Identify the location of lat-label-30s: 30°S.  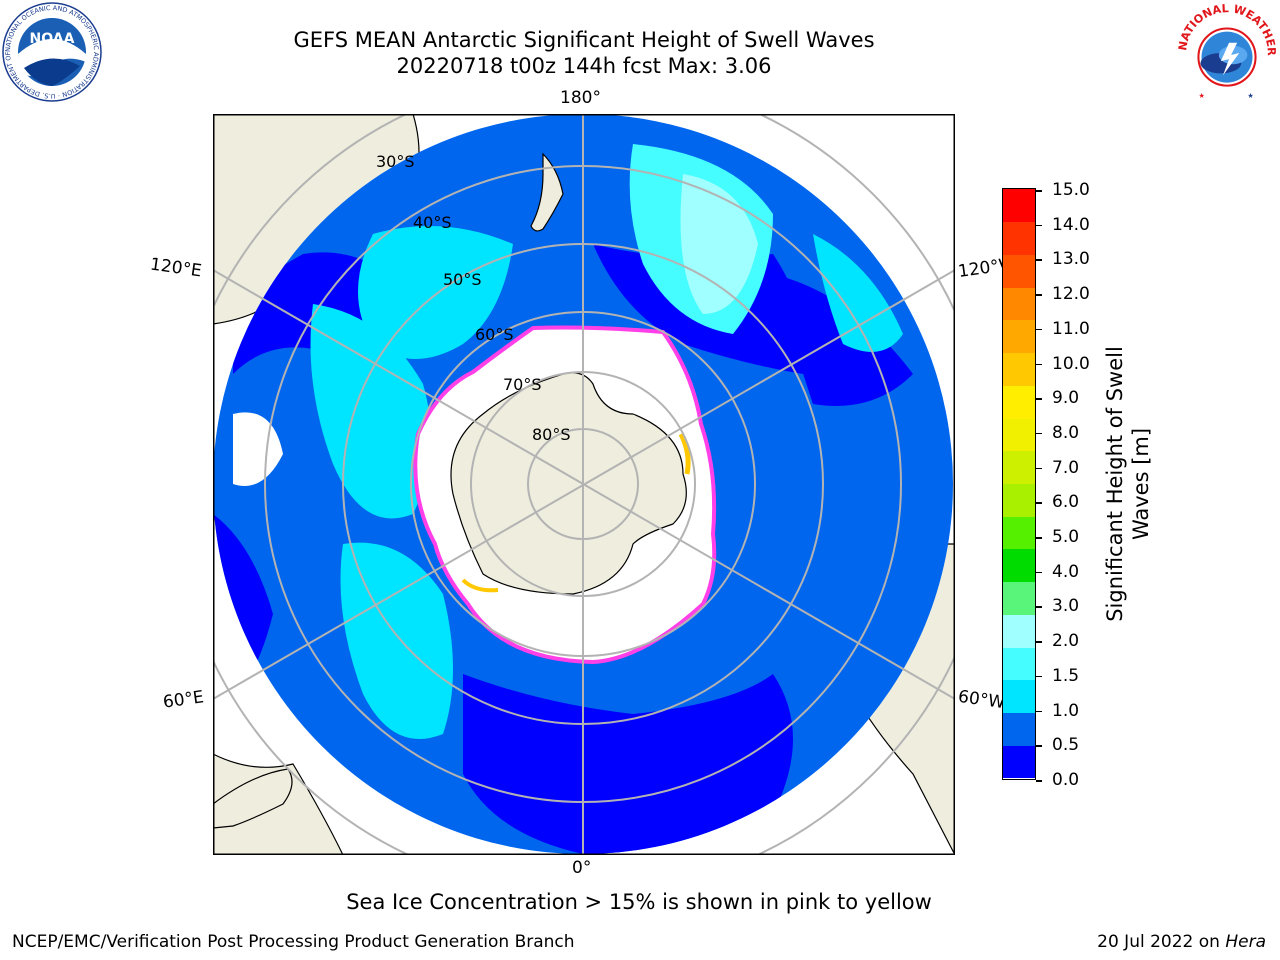
(395, 161).